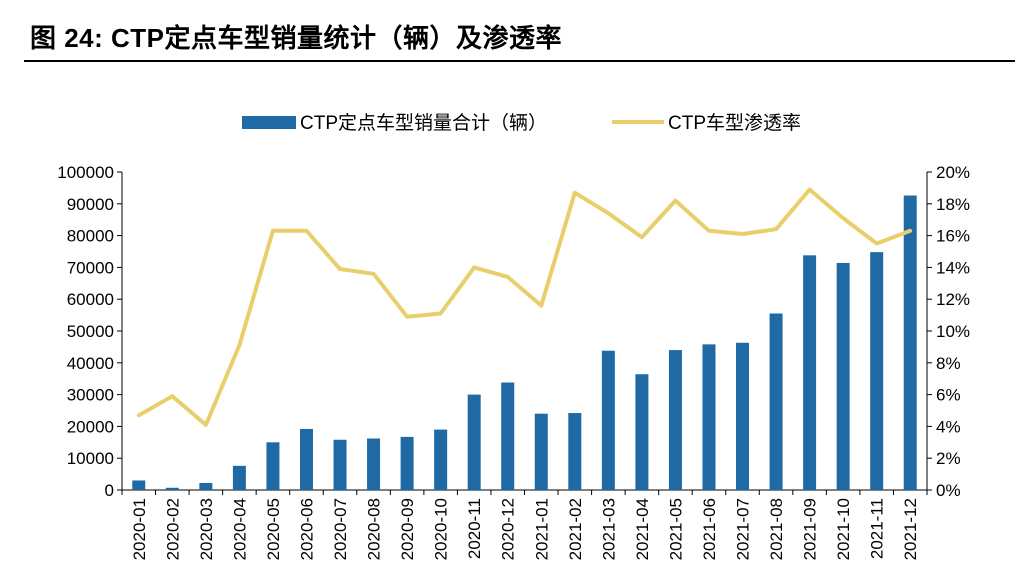 This screenshot has height=583, width=1015. I want to click on y-right-tick-label: 0%, so click(948, 490).